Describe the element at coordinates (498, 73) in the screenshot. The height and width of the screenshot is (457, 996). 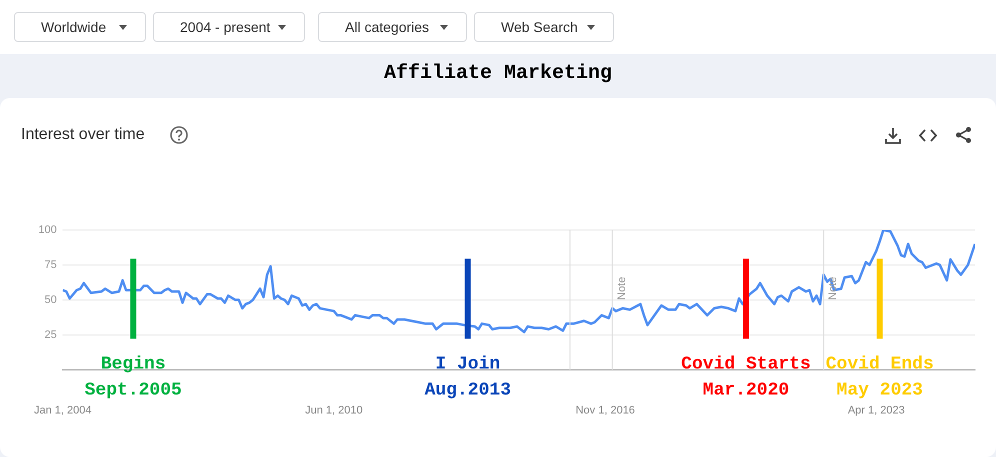
I see `chart-title: Affiliate Marketing` at that location.